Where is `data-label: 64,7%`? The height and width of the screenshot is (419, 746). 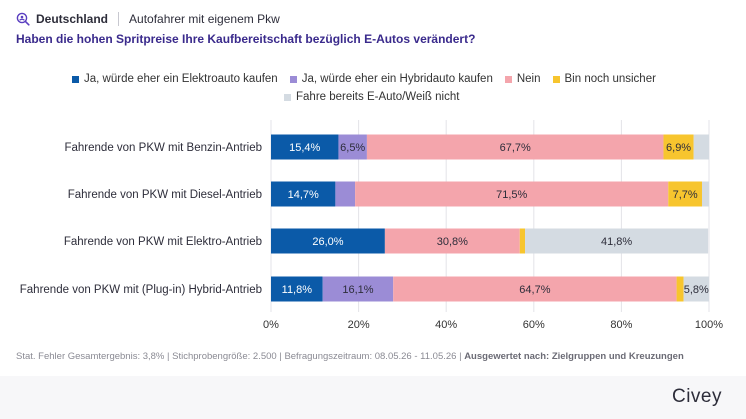
data-label: 64,7% is located at coordinates (534, 290).